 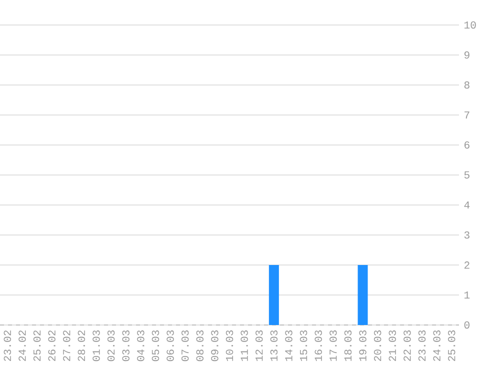 What do you see at coordinates (185, 346) in the screenshot?
I see `x-tick-label: 07.03` at bounding box center [185, 346].